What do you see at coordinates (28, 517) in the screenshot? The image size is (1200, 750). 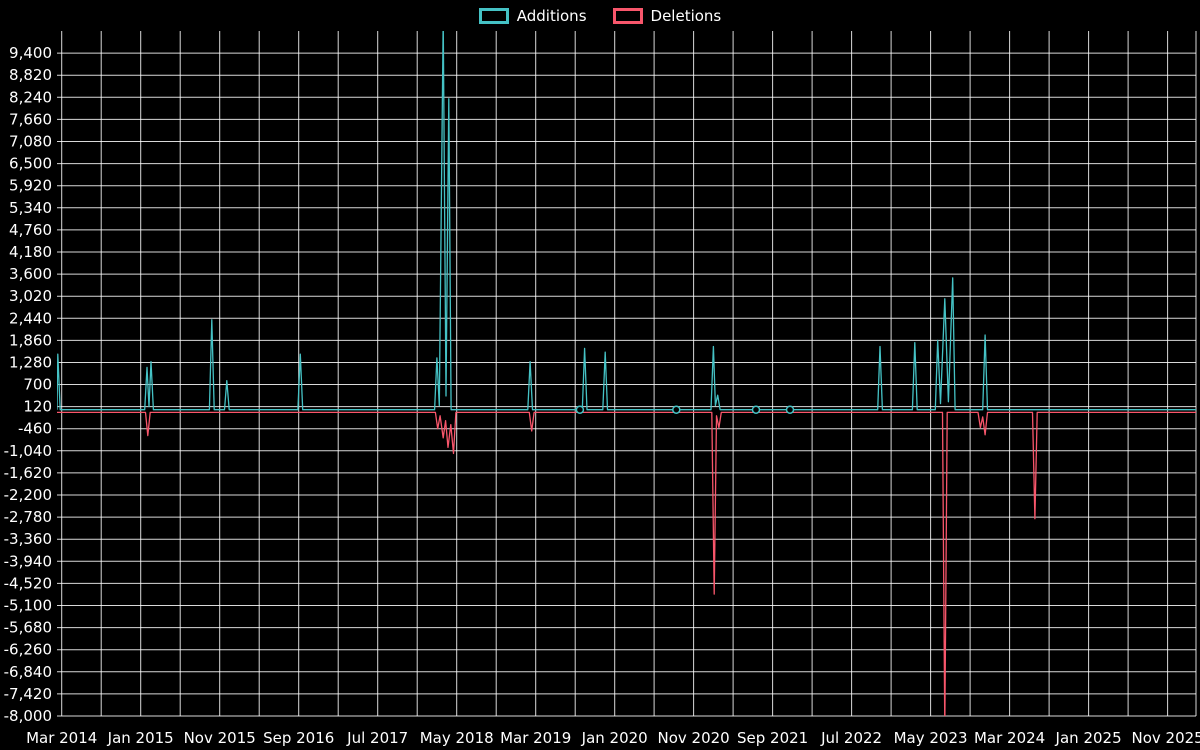 I see `svg-text: -2,780` at bounding box center [28, 517].